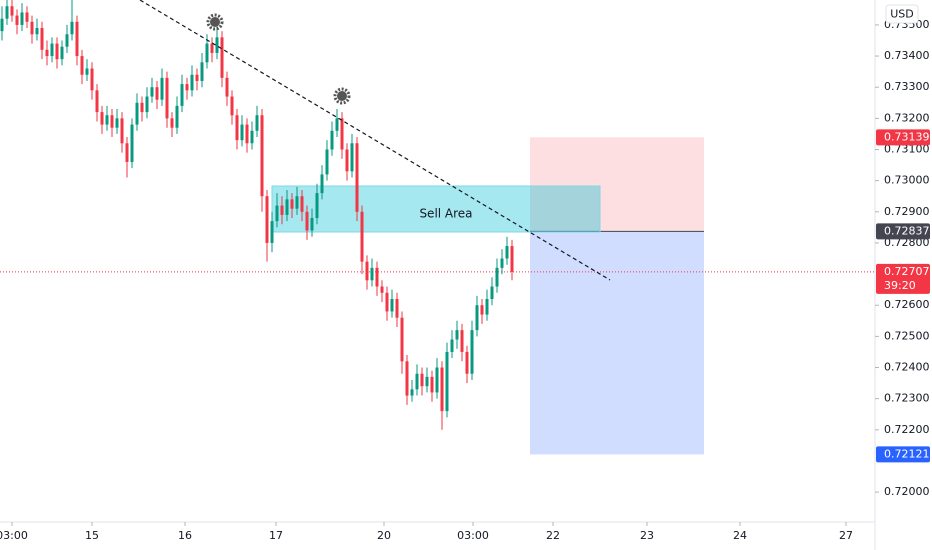 The image size is (932, 550). I want to click on currency-box, so click(902, 14).